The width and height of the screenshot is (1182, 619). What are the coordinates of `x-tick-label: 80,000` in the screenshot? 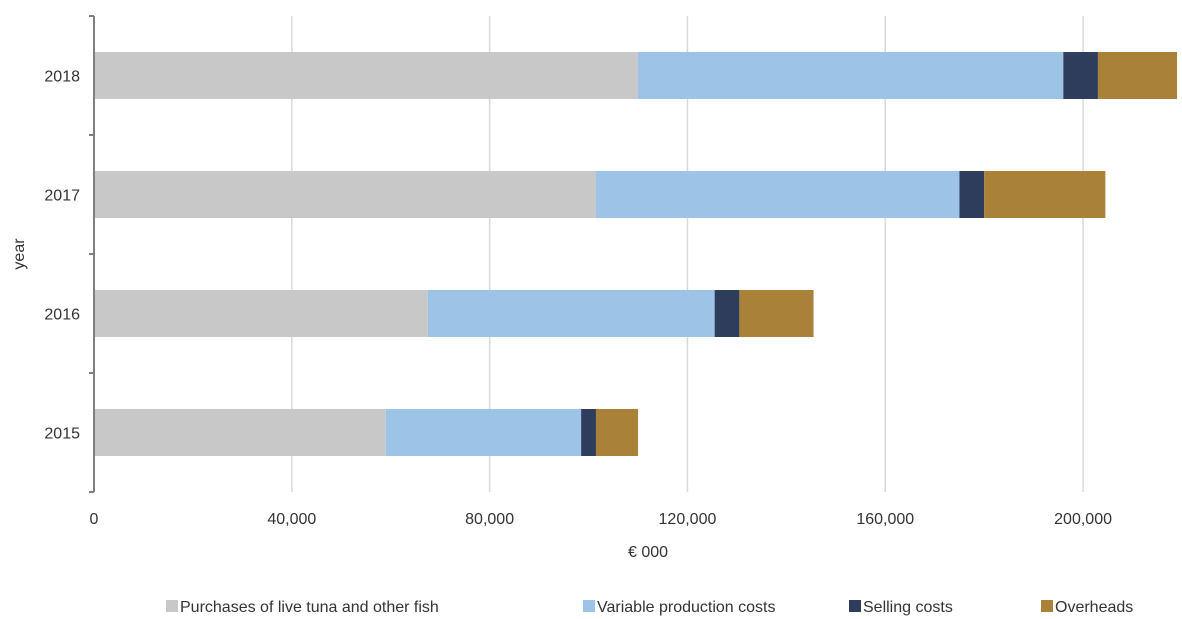 It's located at (489, 519).